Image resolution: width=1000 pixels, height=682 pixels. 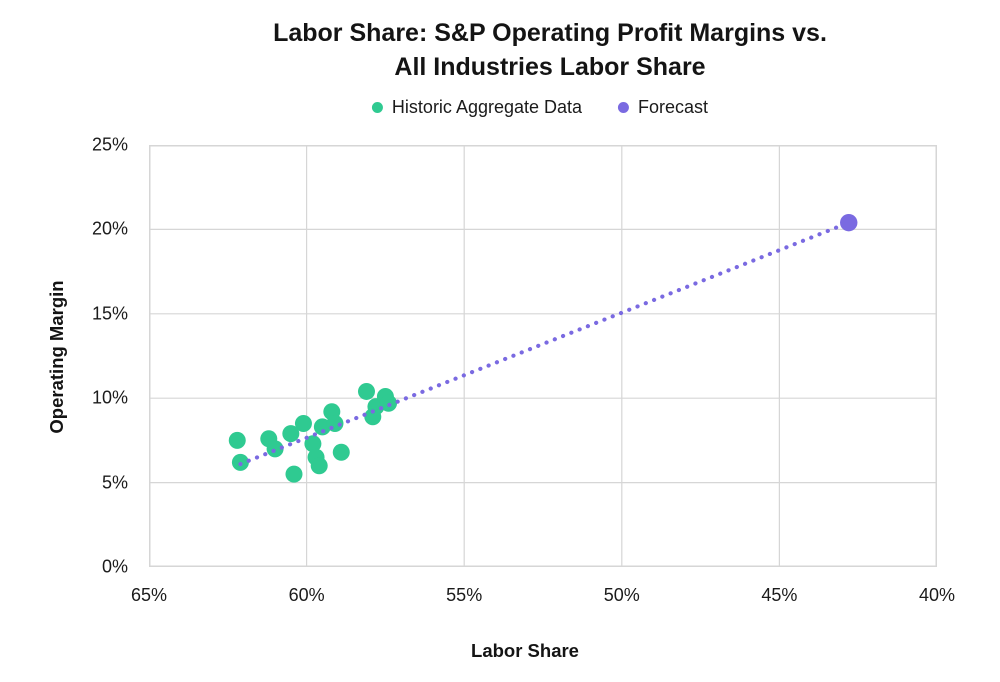 What do you see at coordinates (673, 107) in the screenshot?
I see `legend-label-forecast: Forecast` at bounding box center [673, 107].